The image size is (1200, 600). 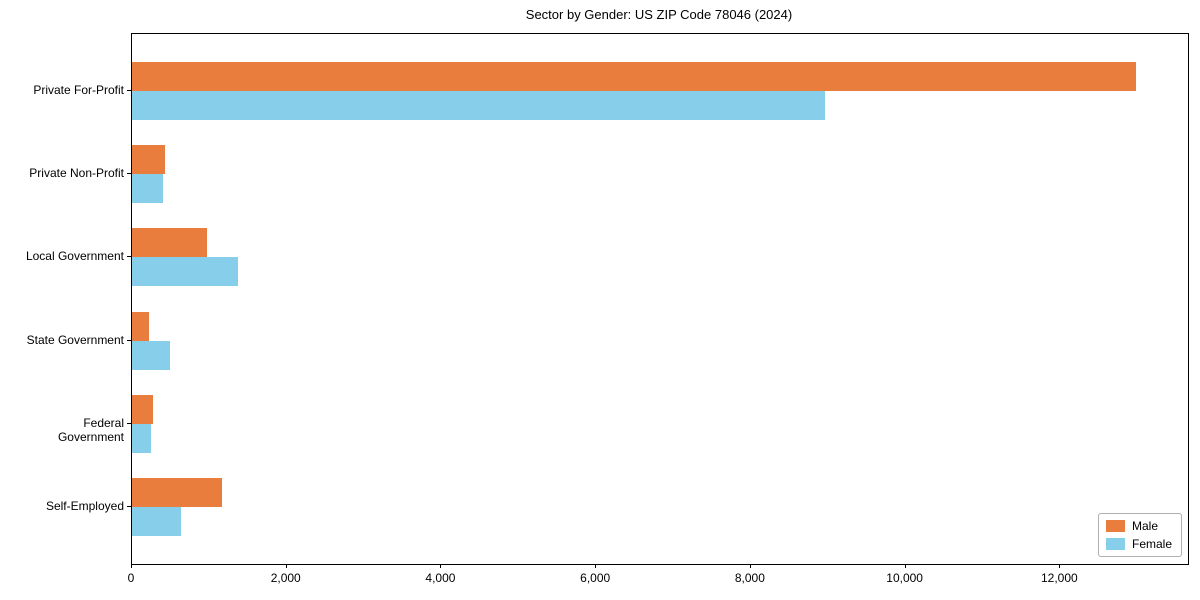 What do you see at coordinates (76, 173) in the screenshot?
I see `category-label: Private Non-Profit` at bounding box center [76, 173].